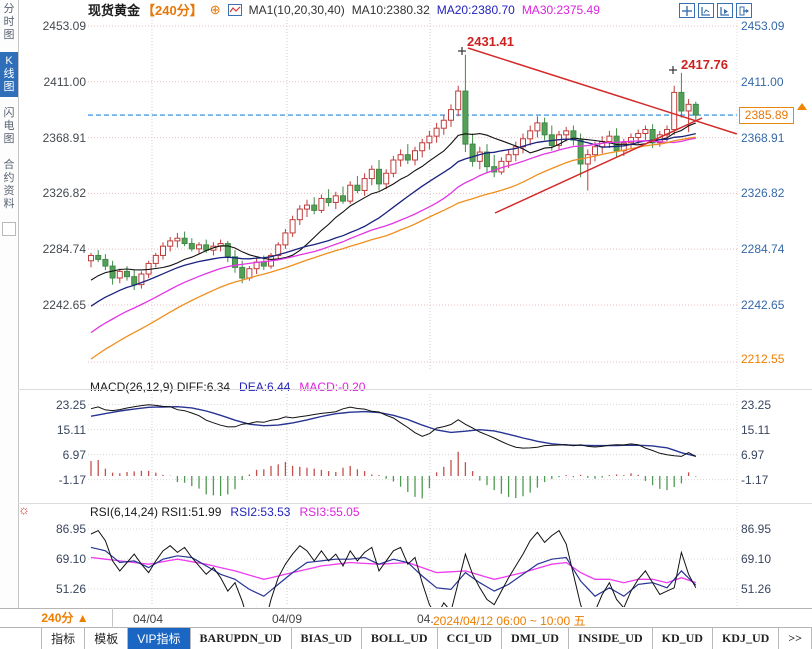 This screenshot has width=812, height=649. Describe the element at coordinates (390, 9) in the screenshot. I see `ma10-value: MA10:2380.32` at that location.